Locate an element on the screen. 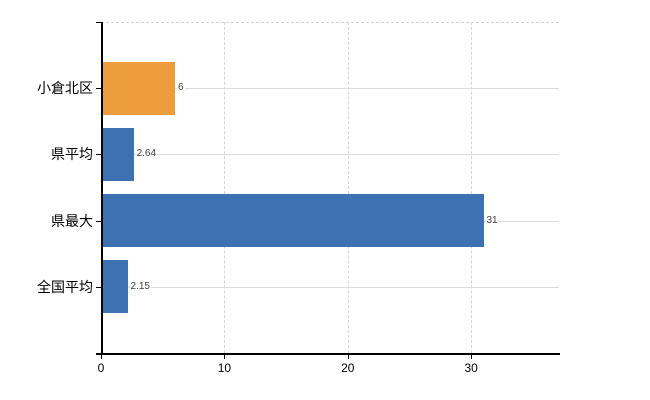  plot-top-border-line is located at coordinates (330, 22).